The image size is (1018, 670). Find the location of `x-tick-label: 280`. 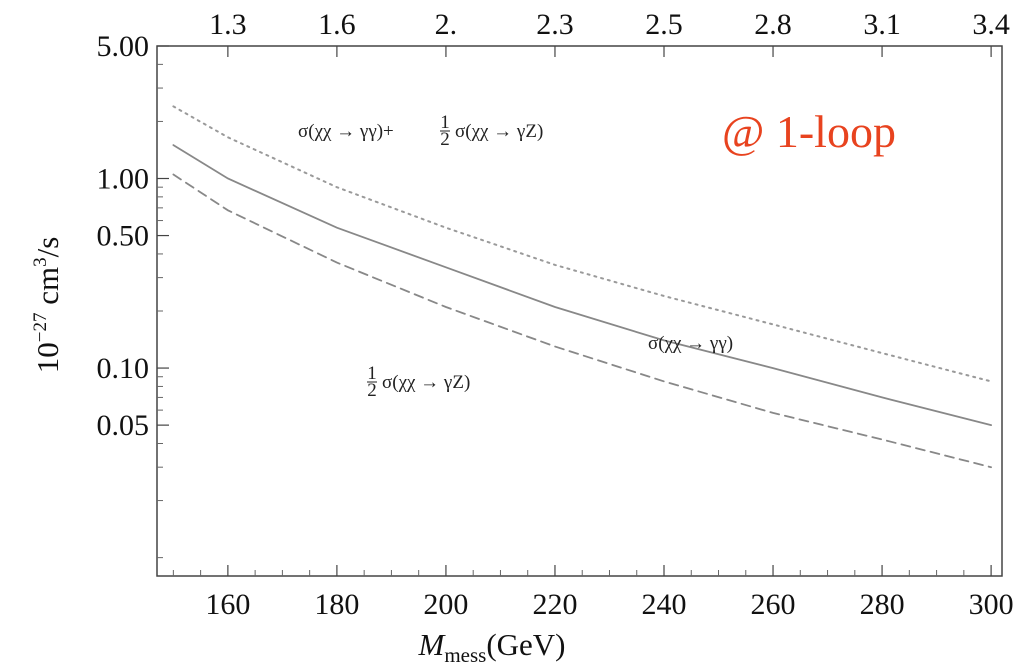

x-tick-label: 280 is located at coordinates (882, 604).